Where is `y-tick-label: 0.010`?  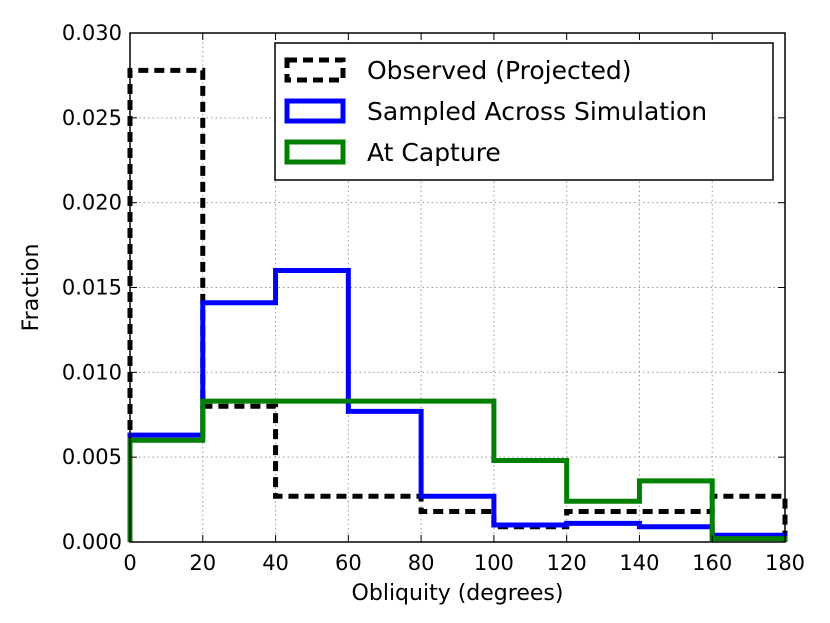
y-tick-label: 0.010 is located at coordinates (92, 372).